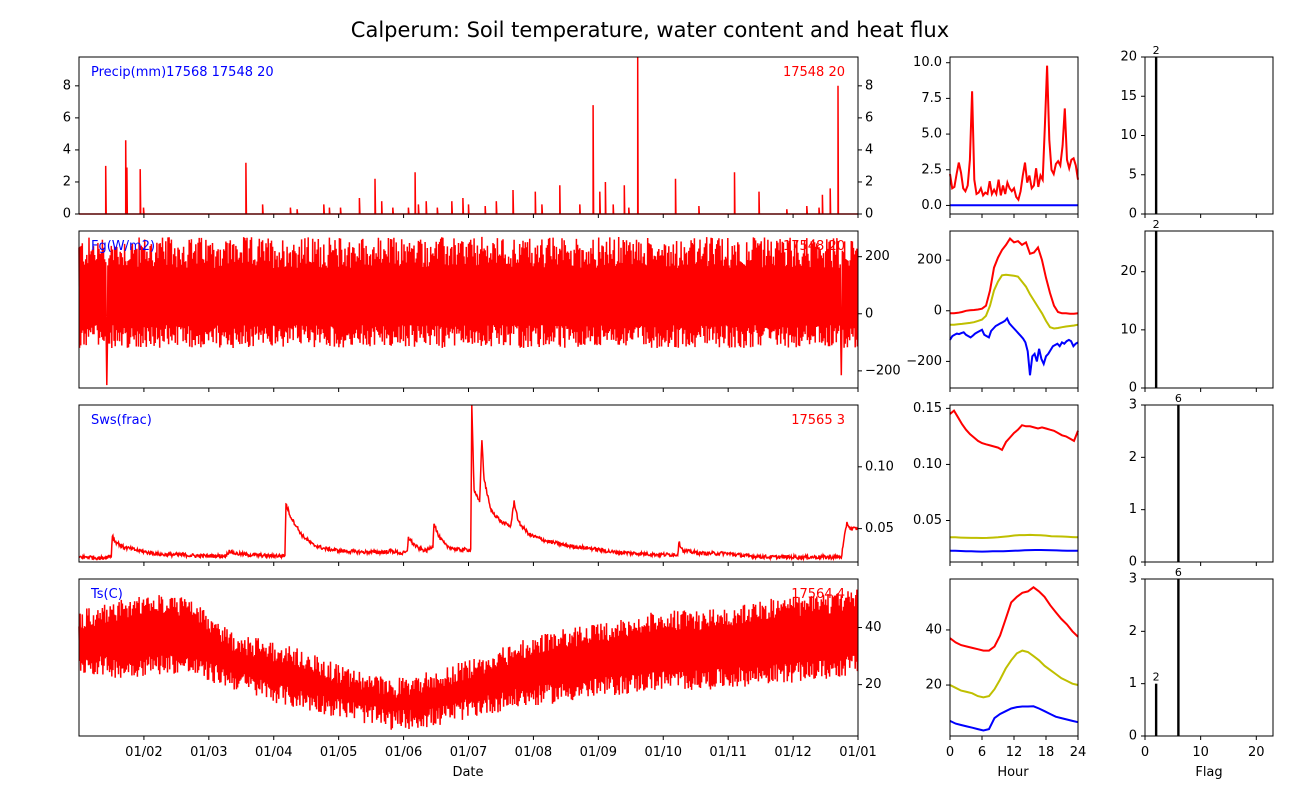  I want to click on diurnal-y-tick-label-precip: 2.5, so click(931, 169).